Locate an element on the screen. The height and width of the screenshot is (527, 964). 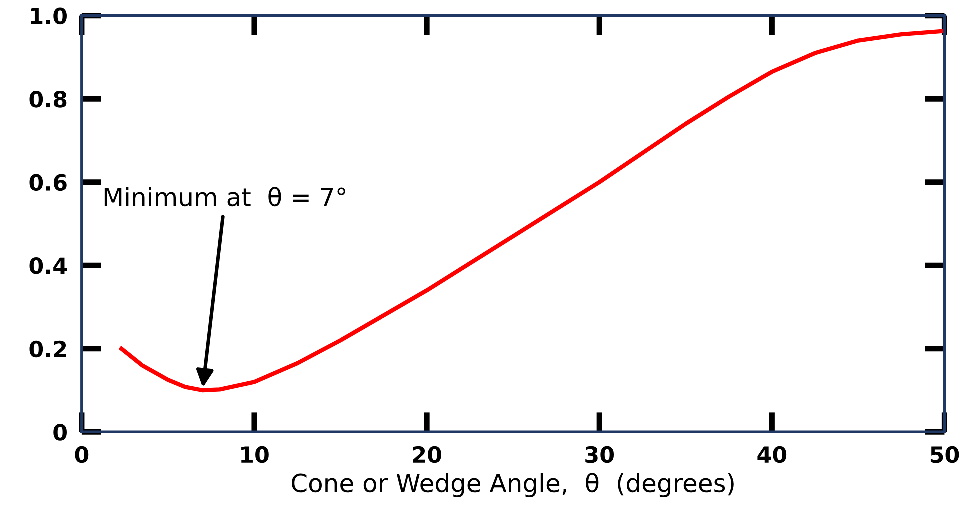
x-tick-label: 50 is located at coordinates (945, 455).